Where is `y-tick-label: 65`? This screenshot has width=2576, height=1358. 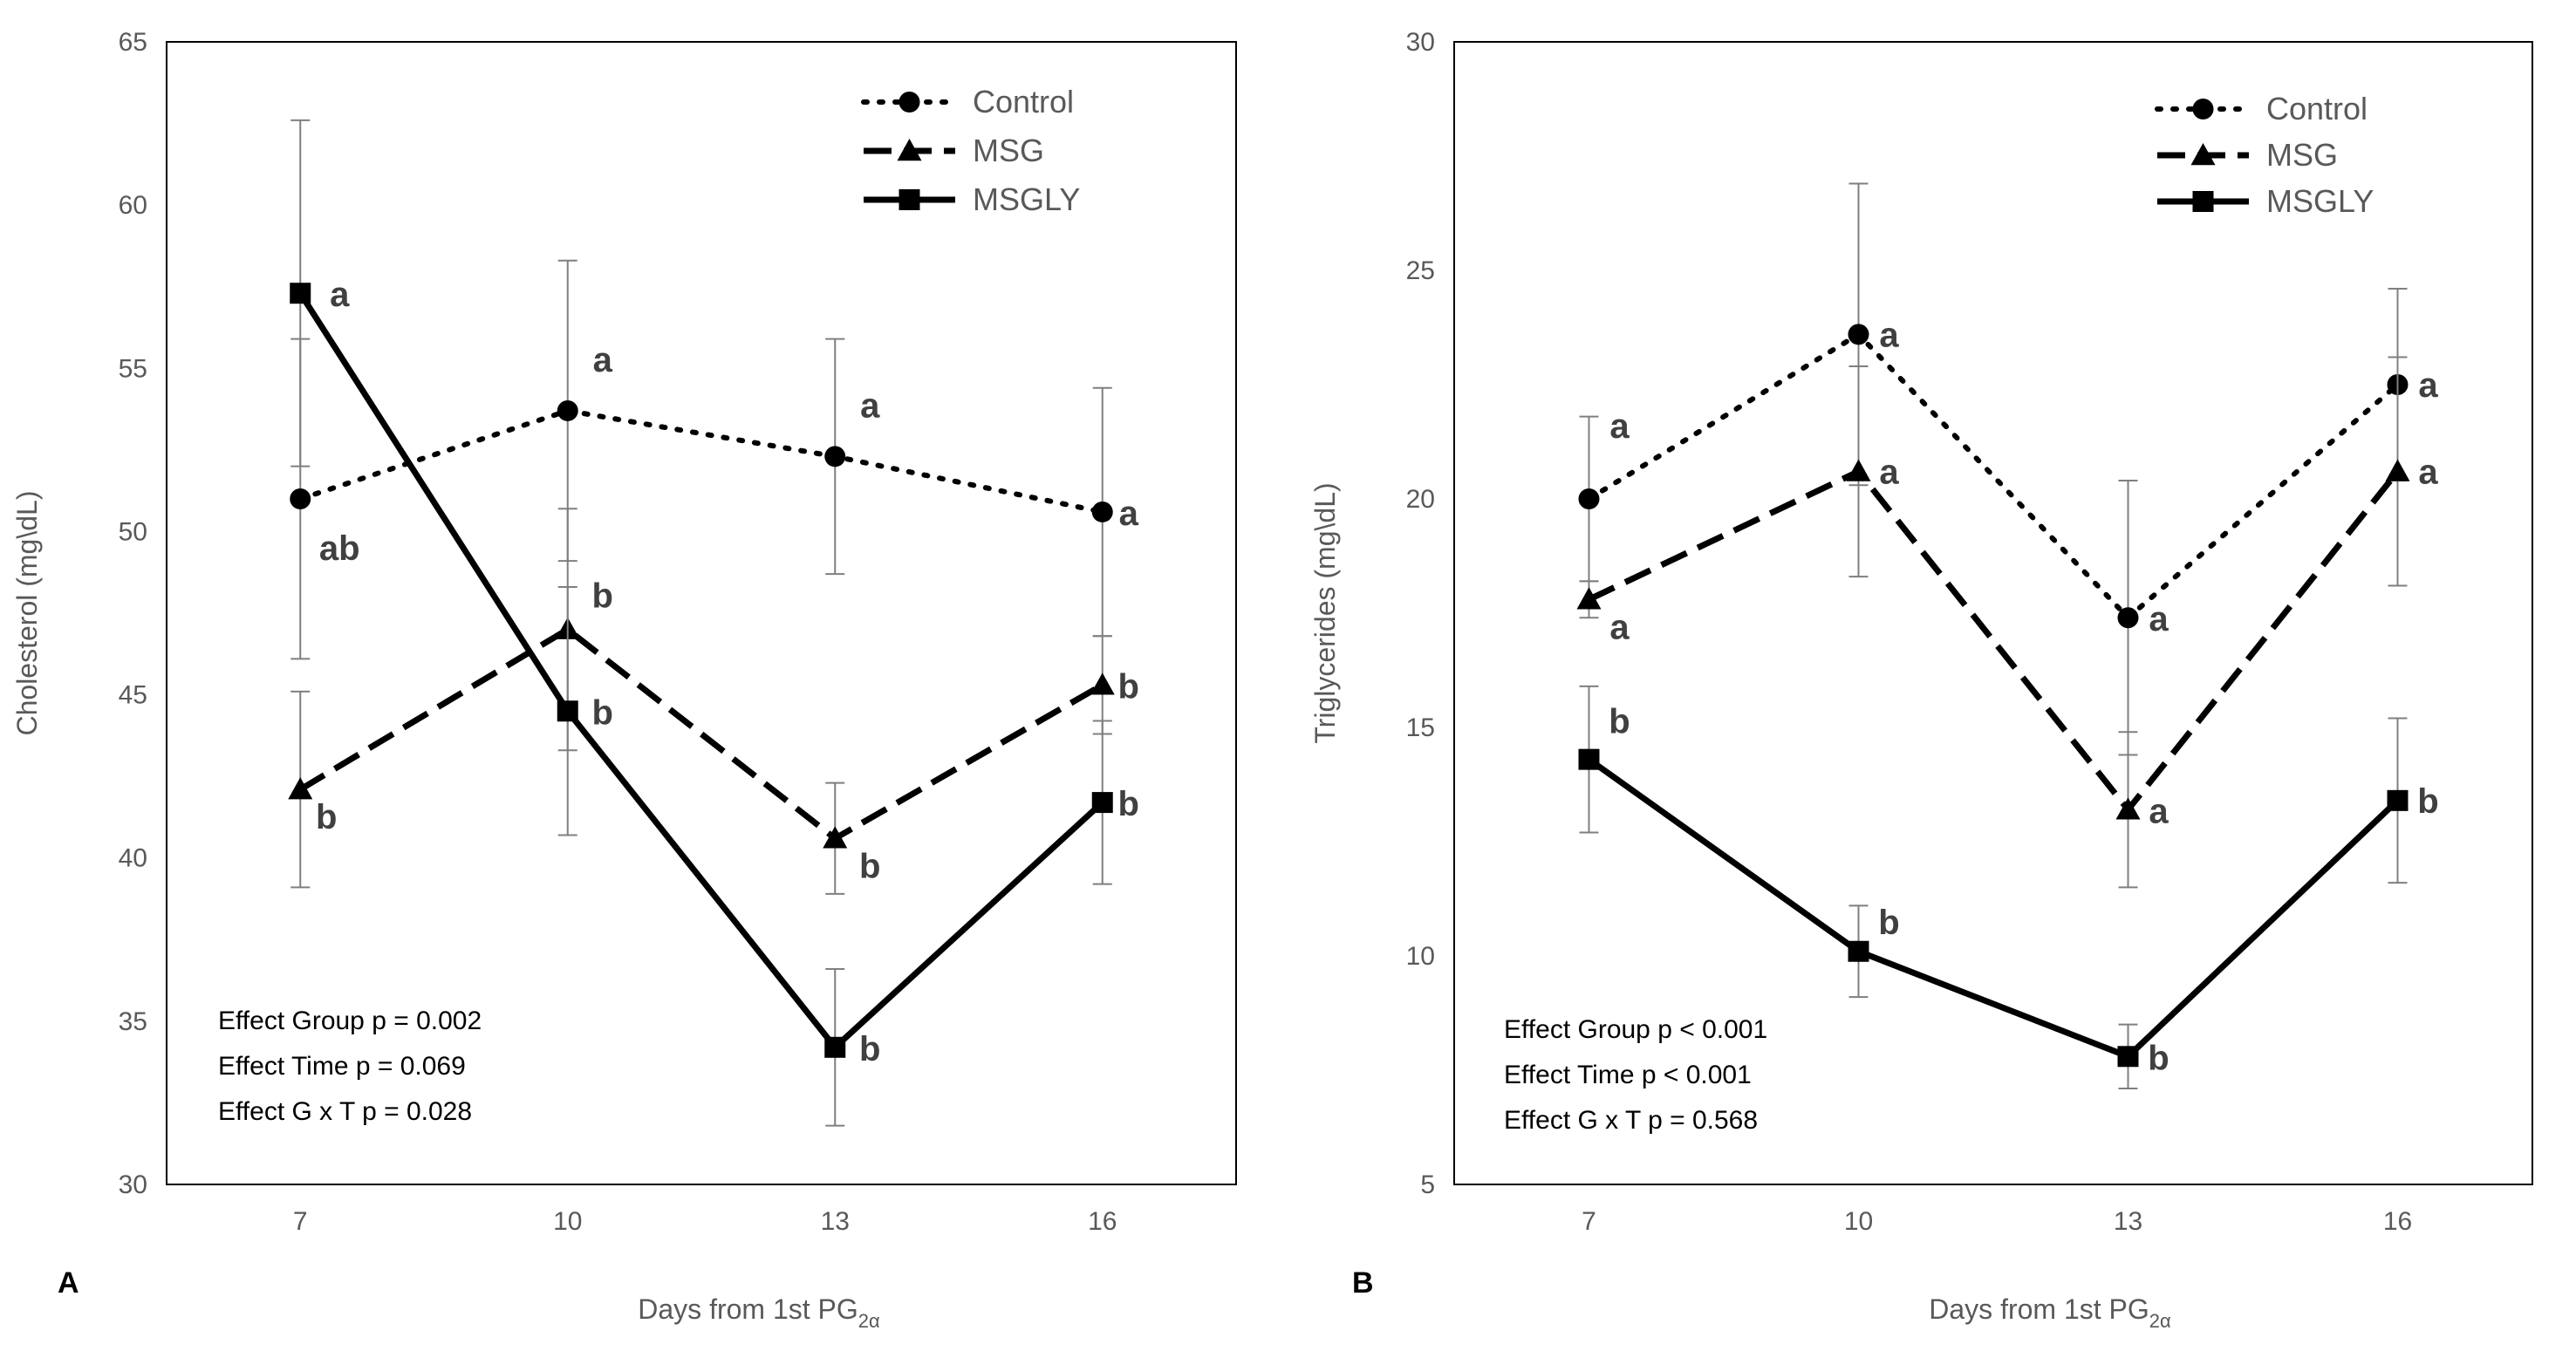 y-tick-label: 65 is located at coordinates (133, 42).